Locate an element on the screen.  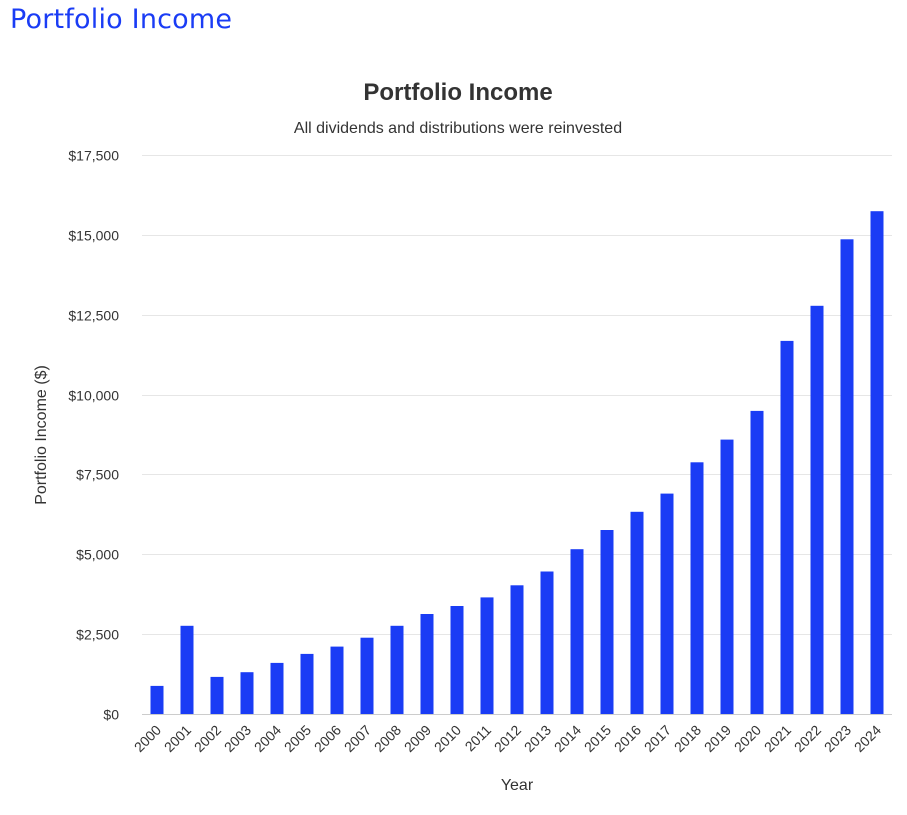
x-tick-label: 2008 is located at coordinates (387, 738).